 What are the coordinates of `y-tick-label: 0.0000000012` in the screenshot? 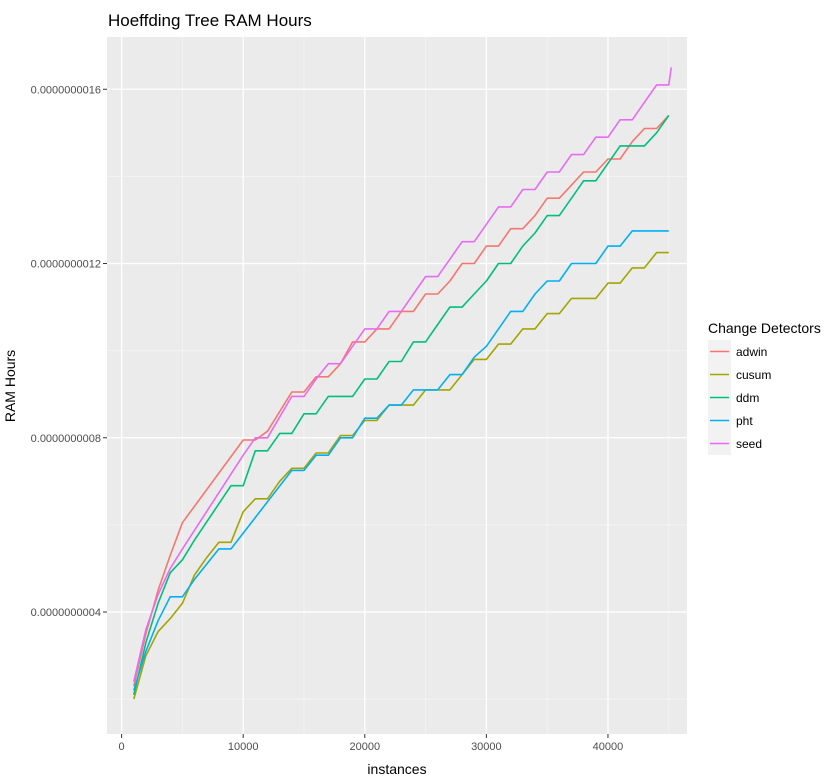 It's located at (66, 265).